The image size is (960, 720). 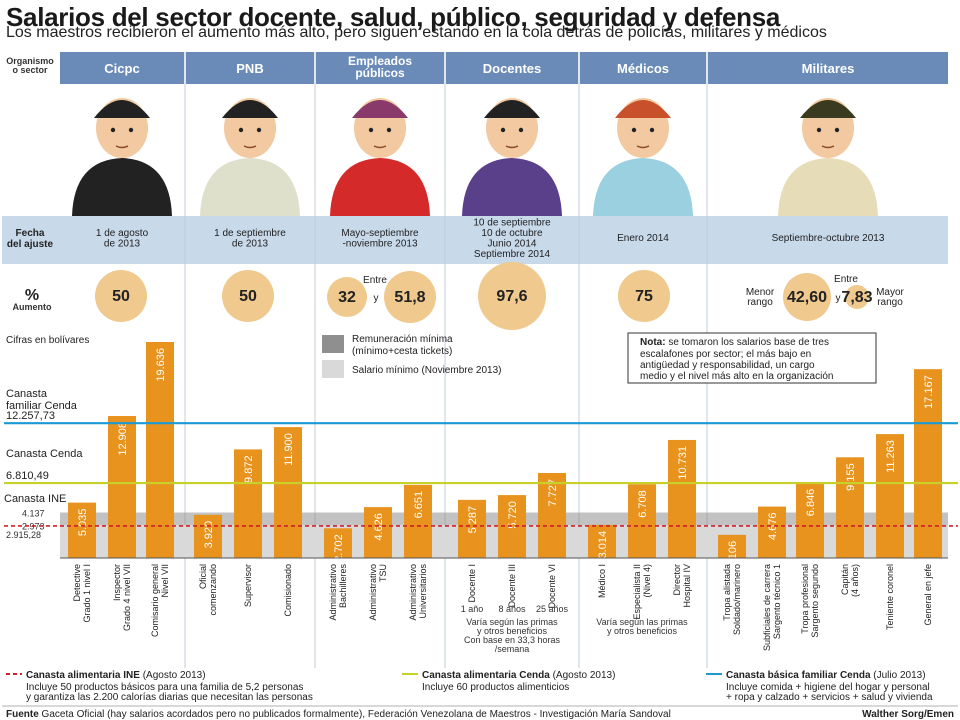 What do you see at coordinates (513, 515) in the screenshot?
I see `bar-value-label: 5.720` at bounding box center [513, 515].